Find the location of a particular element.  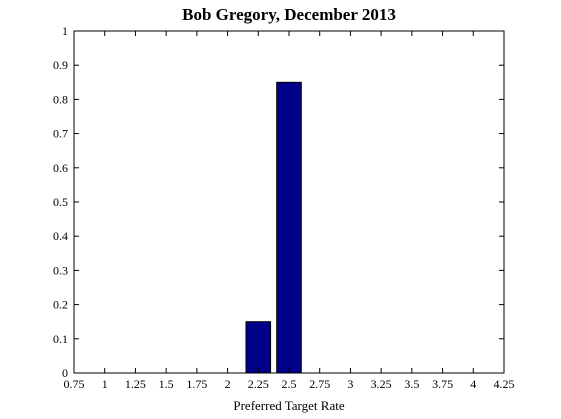

x-tick-label: 2 is located at coordinates (228, 384).